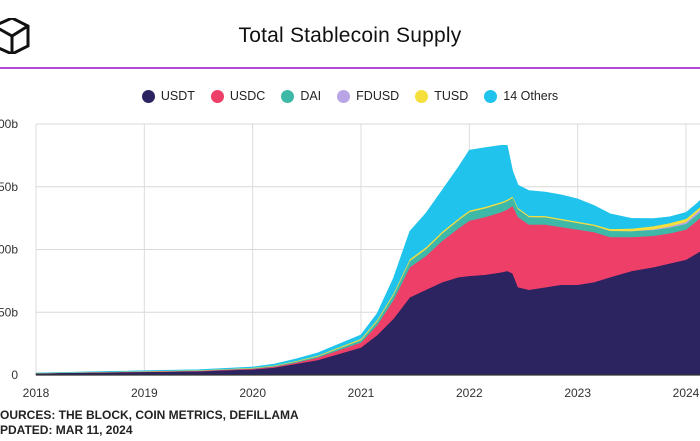 This screenshot has width=700, height=441. I want to click on legend-label: USDT, so click(177, 96).